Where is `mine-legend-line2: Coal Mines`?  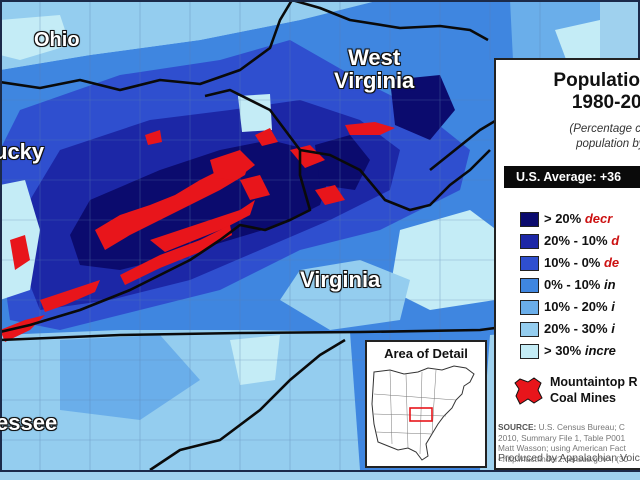 mine-legend-line2: Coal Mines is located at coordinates (583, 398).